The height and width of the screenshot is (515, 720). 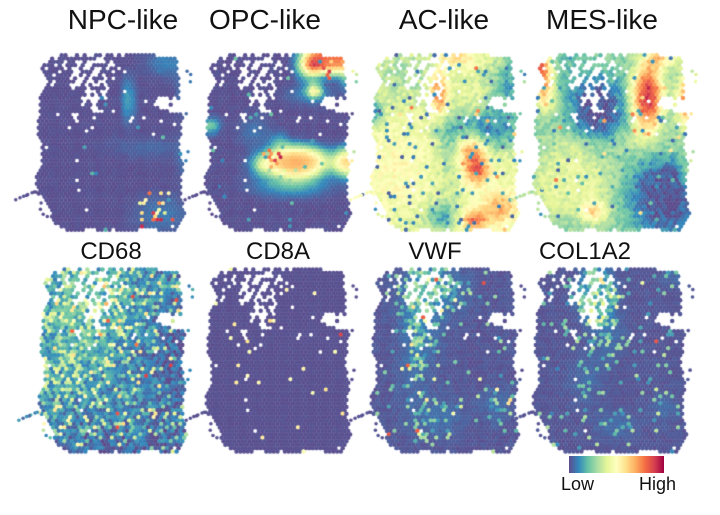 I want to click on panel-title-cd8a: CD8A, so click(x=278, y=251).